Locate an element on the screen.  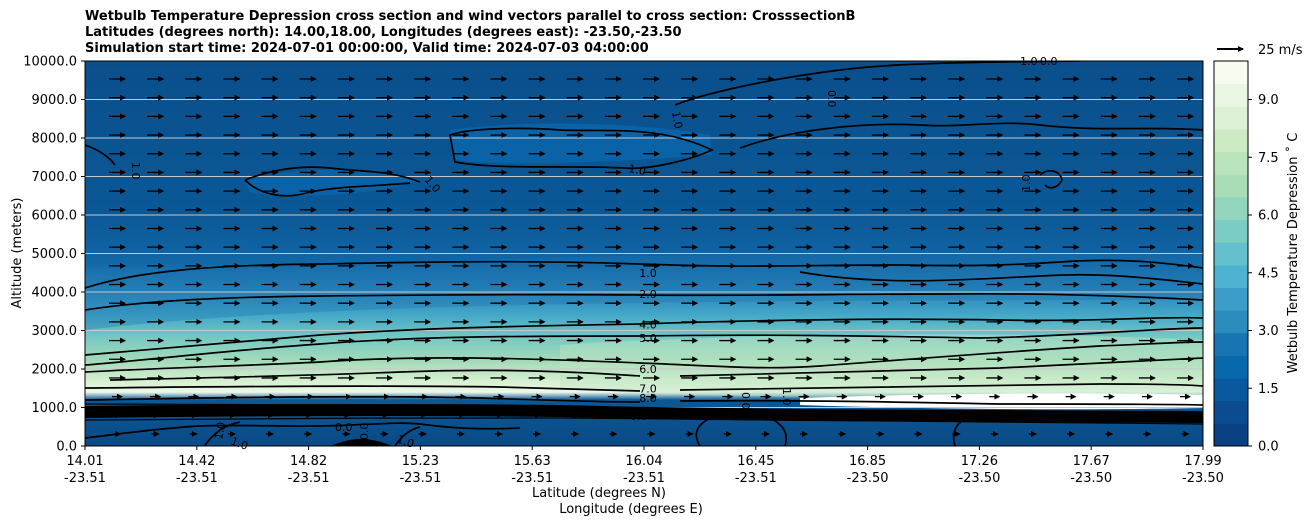
colorbar-bands is located at coordinates (1231, 254).